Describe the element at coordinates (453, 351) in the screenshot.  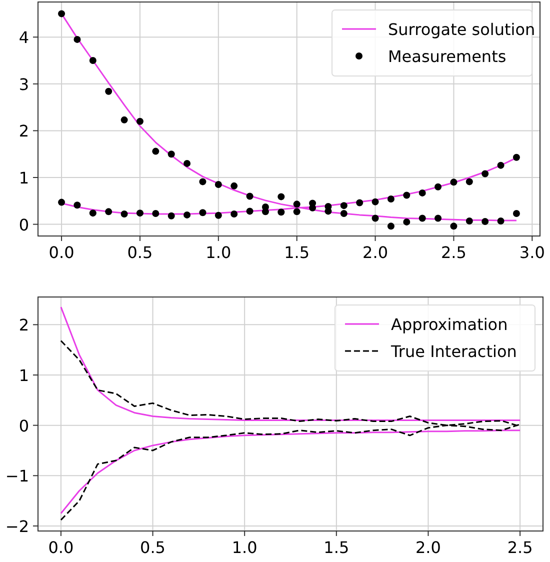
I see `legend-label: True Interaction` at that location.